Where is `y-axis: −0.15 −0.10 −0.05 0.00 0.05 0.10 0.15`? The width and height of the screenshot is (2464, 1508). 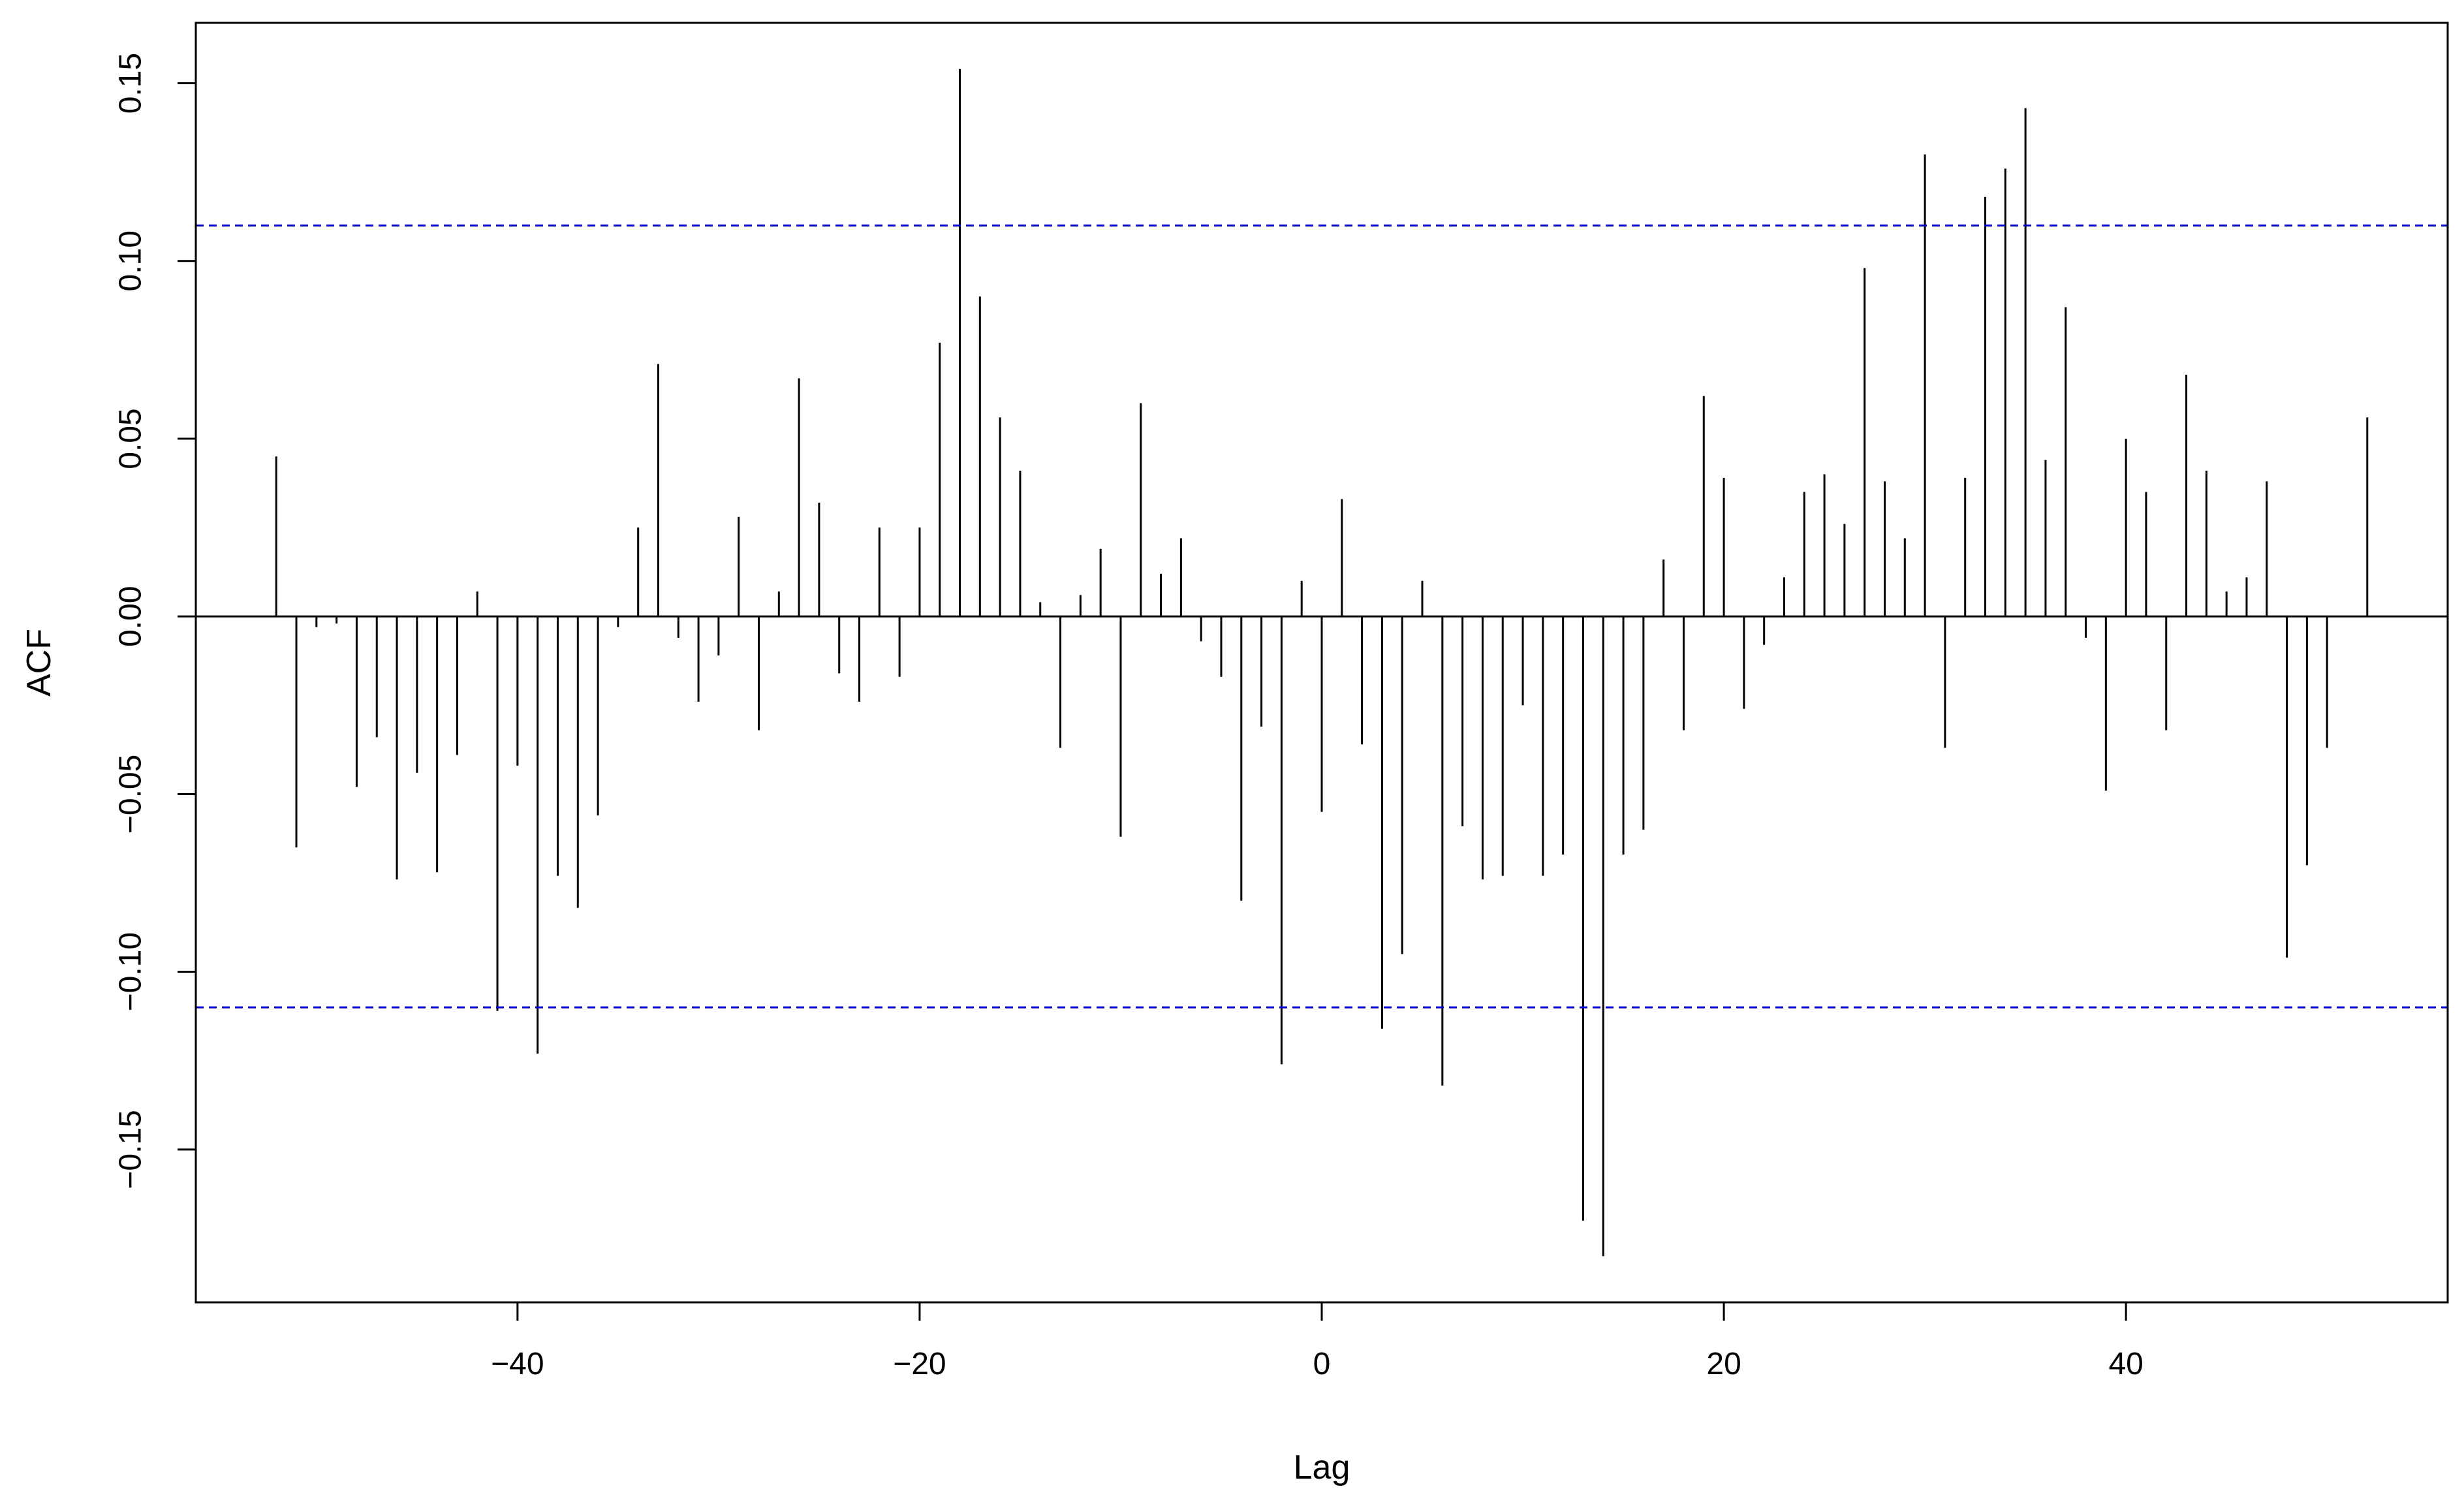 y-axis: −0.15 −0.10 −0.05 0.00 0.05 0.10 0.15 is located at coordinates (155, 621).